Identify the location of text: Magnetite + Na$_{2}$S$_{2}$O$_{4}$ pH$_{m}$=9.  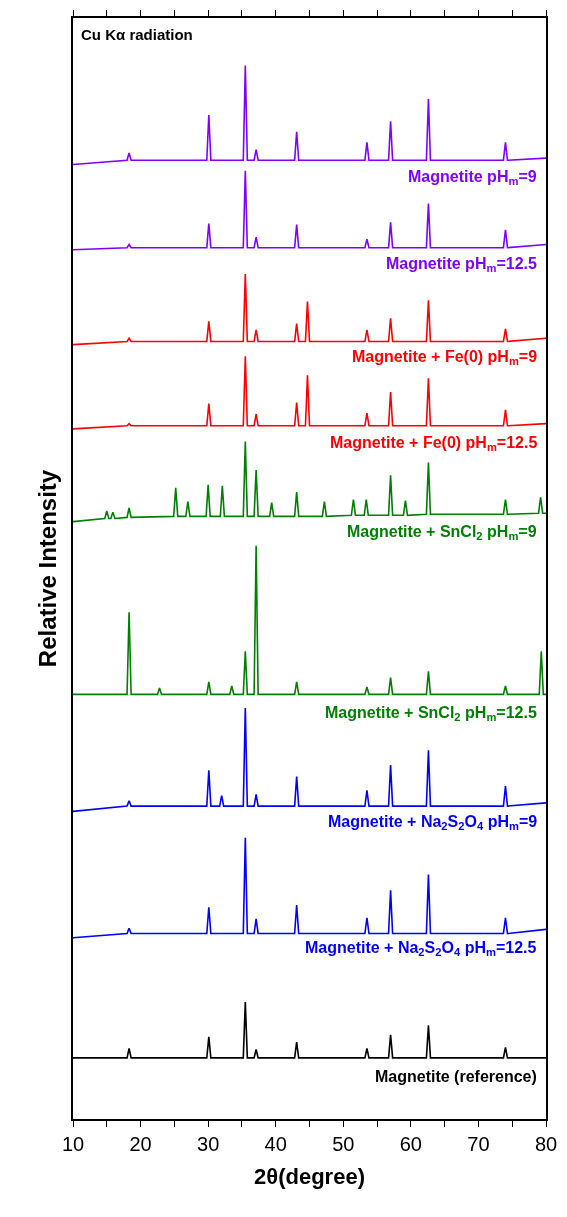
(433, 823).